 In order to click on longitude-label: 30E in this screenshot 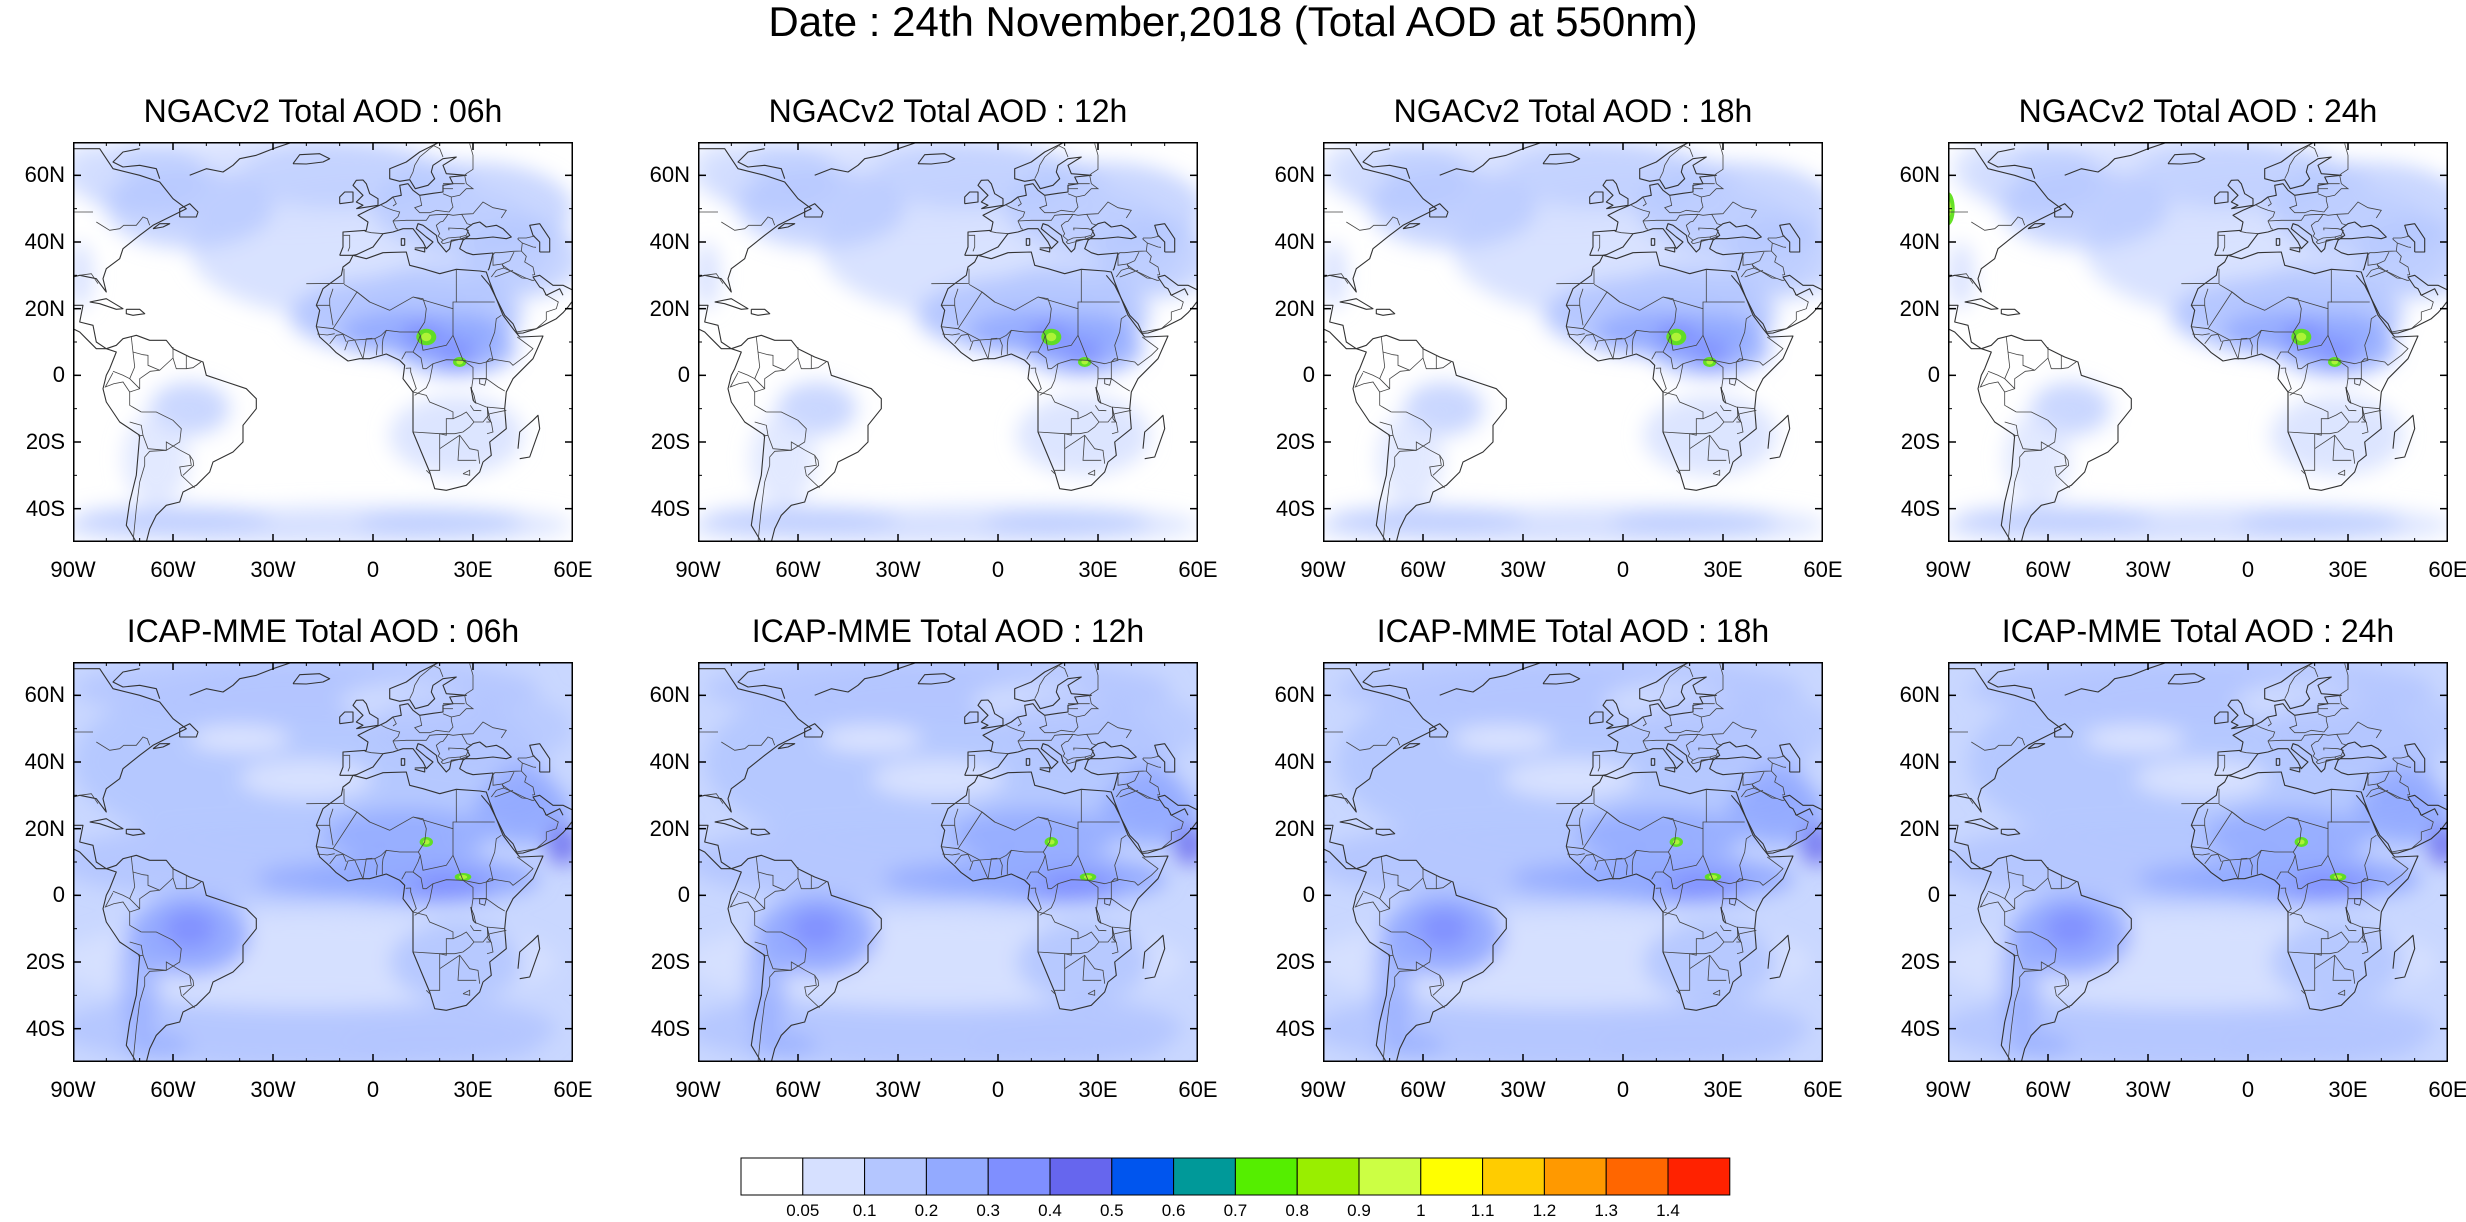, I will do `click(1723, 569)`.